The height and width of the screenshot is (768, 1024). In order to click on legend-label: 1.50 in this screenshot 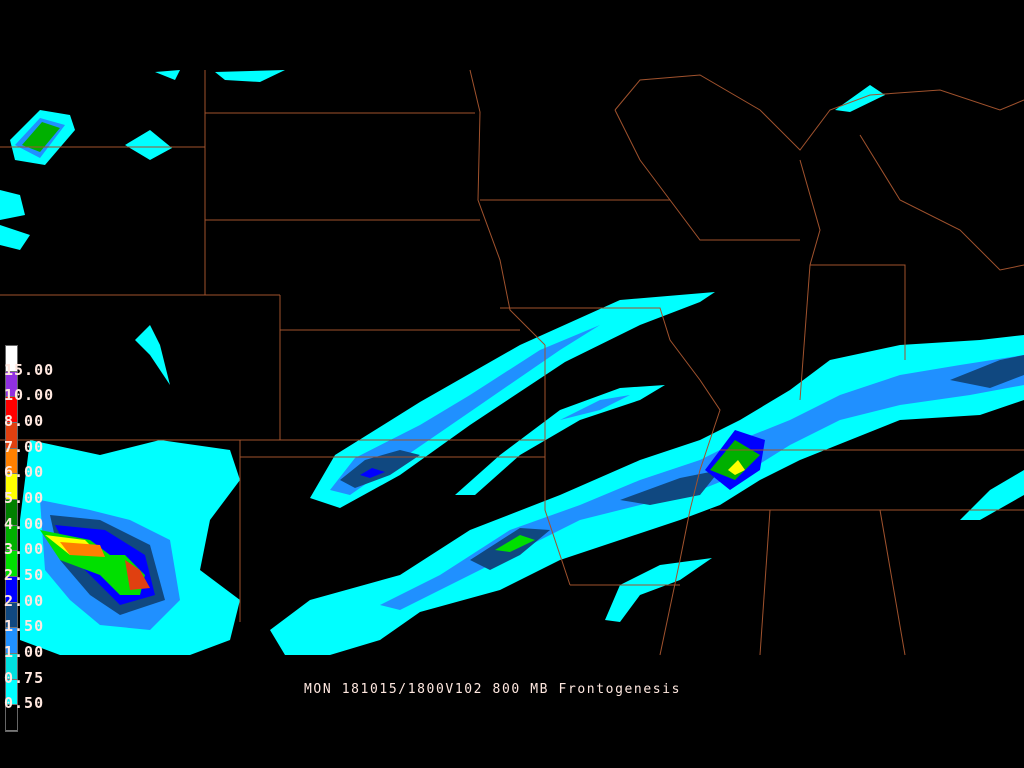, I will do `click(24, 626)`.